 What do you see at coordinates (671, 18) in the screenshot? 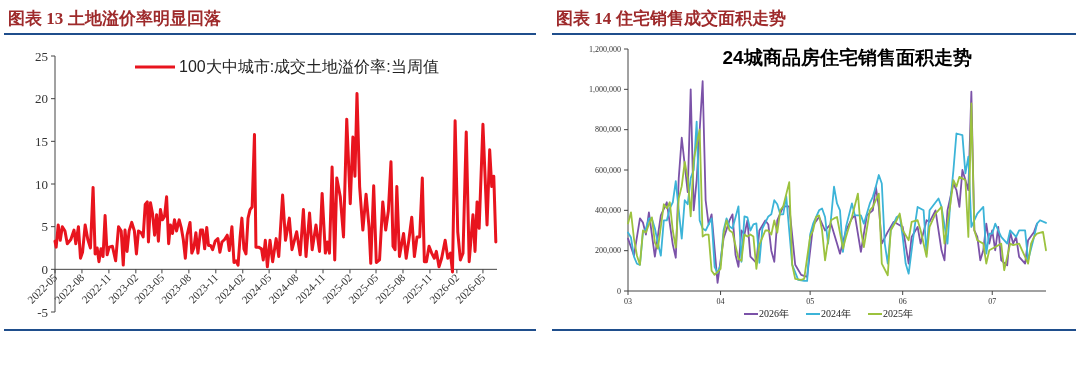
I see `chart-title: 图表 14 住宅销售成交面积走势` at bounding box center [671, 18].